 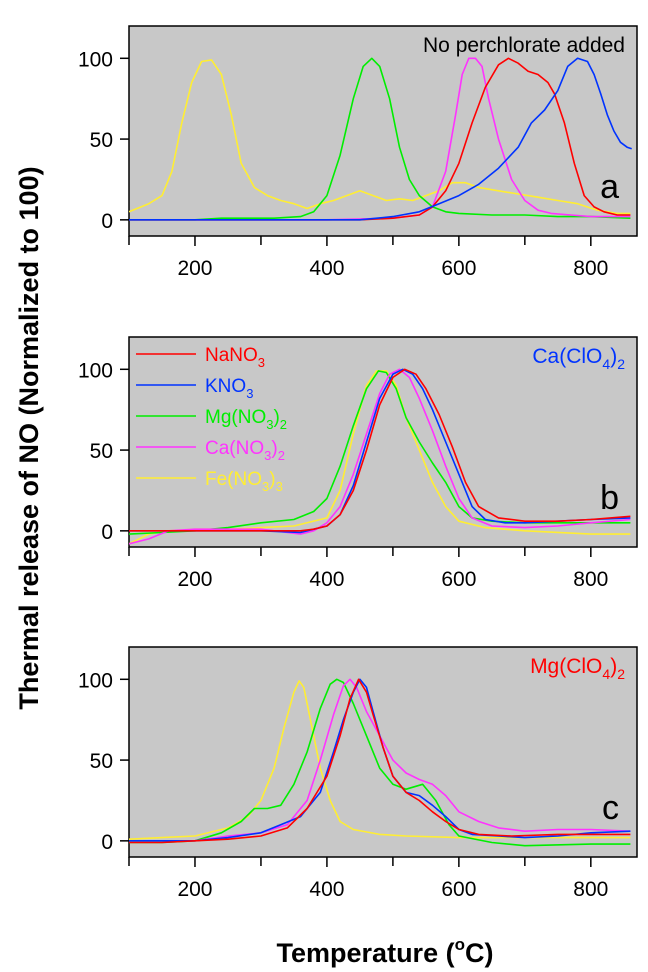 What do you see at coordinates (577, 668) in the screenshot?
I see `panel-c-annotation: Mg(ClO4)2` at bounding box center [577, 668].